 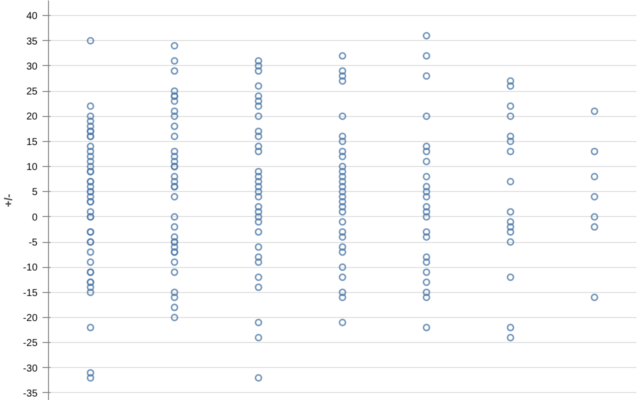 I want to click on y-tick-label: 10, so click(x=32, y=168).